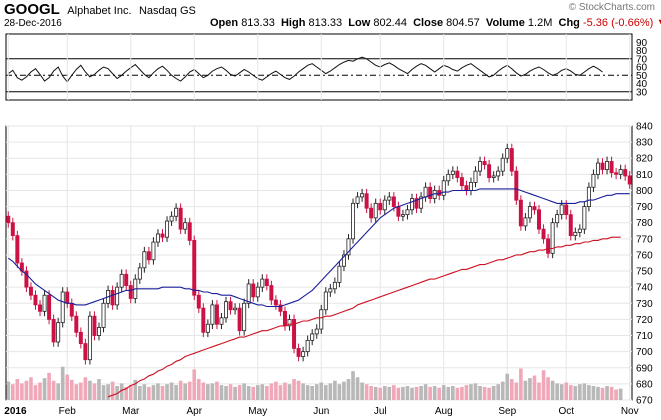  I want to click on price-tick-label: 840, so click(644, 127).